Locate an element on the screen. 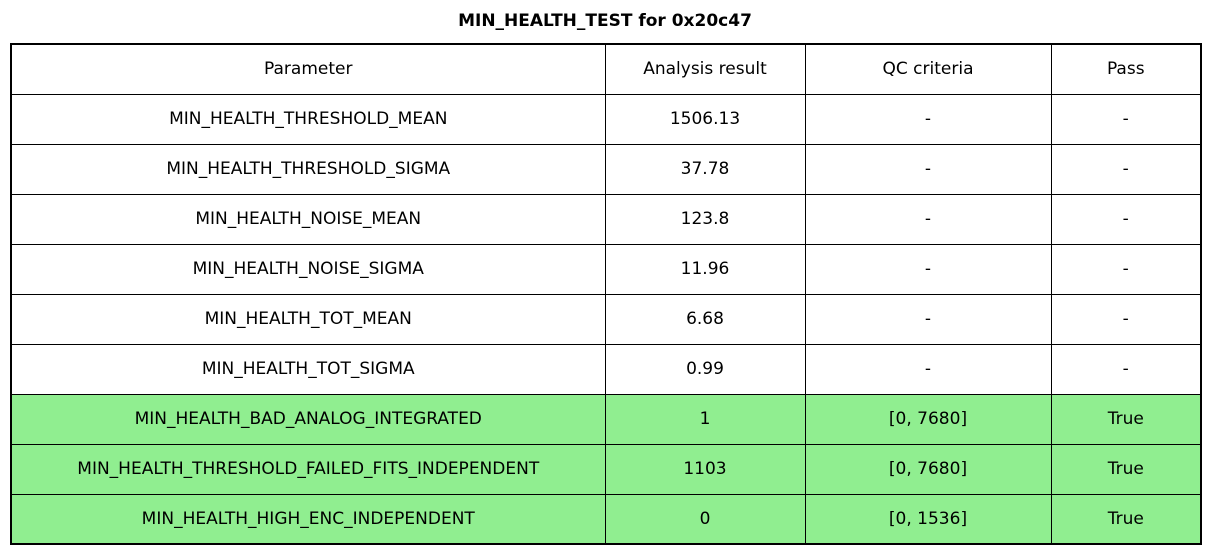 The width and height of the screenshot is (1210, 553). cell-parameter: MIN_HEALTH_NOISE_MEAN is located at coordinates (308, 219).